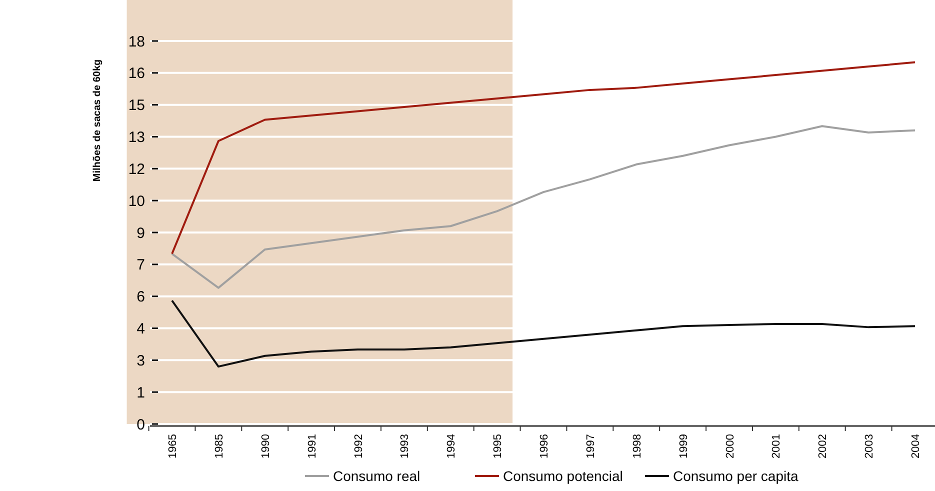  What do you see at coordinates (140, 329) in the screenshot?
I see `y-tick-label: 4` at bounding box center [140, 329].